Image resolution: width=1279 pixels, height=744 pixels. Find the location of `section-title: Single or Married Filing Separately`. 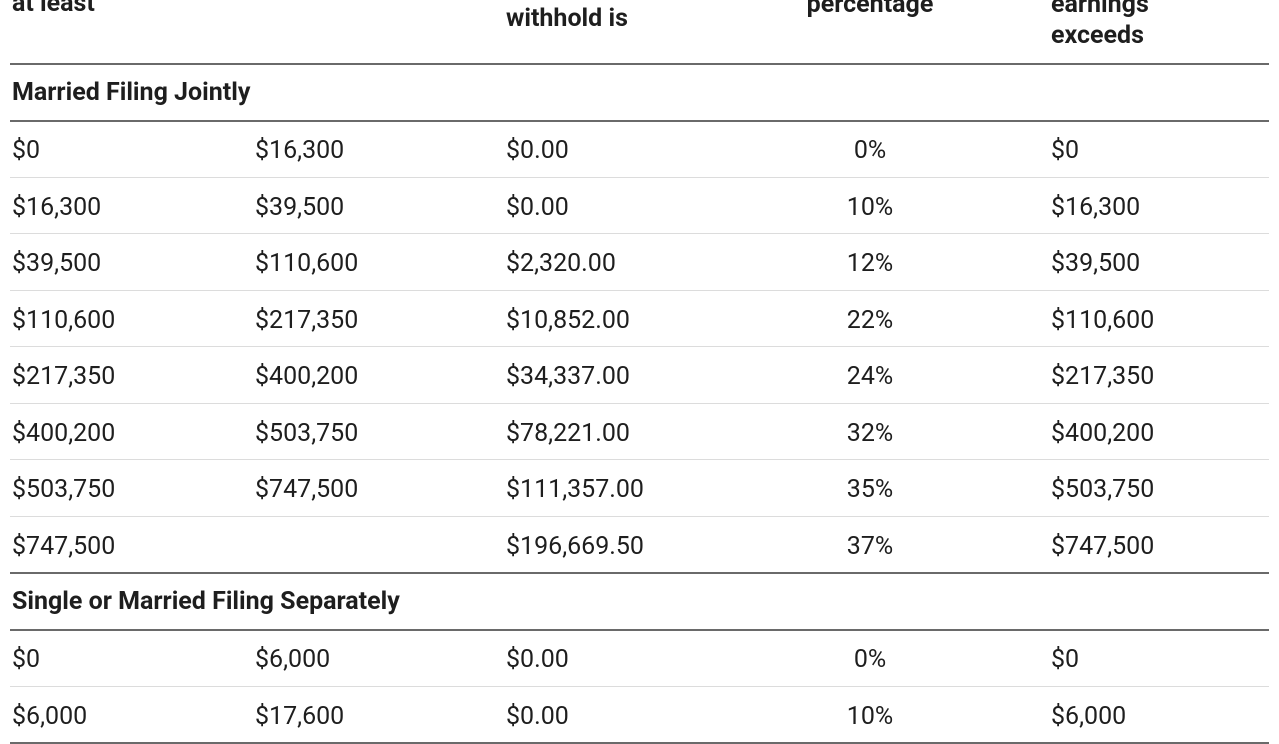

section-title: Single or Married Filing Separately is located at coordinates (206, 601).